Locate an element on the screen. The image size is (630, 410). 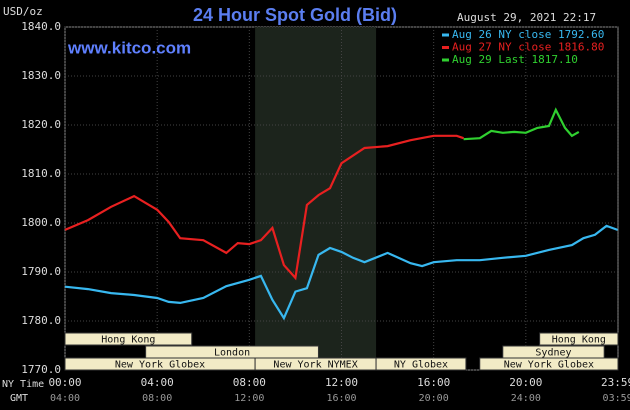
x2-tick-label: 12:00 is located at coordinates (249, 398).